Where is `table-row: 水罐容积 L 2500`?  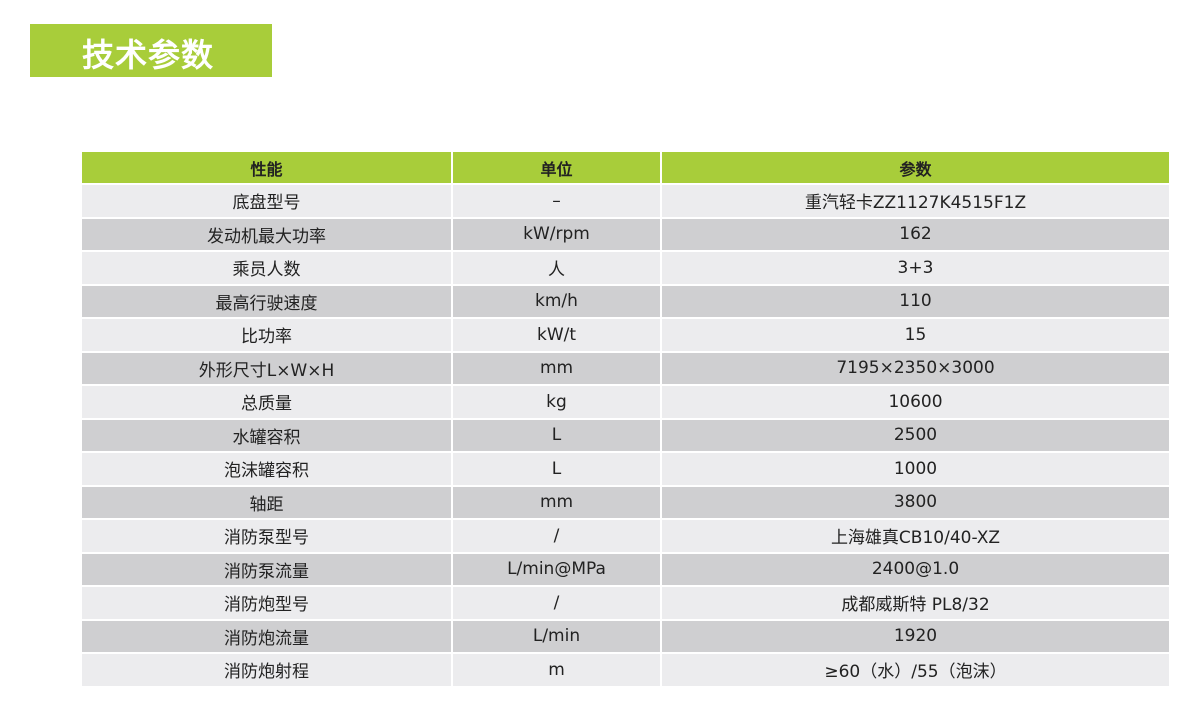 table-row: 水罐容积 L 2500 is located at coordinates (626, 435).